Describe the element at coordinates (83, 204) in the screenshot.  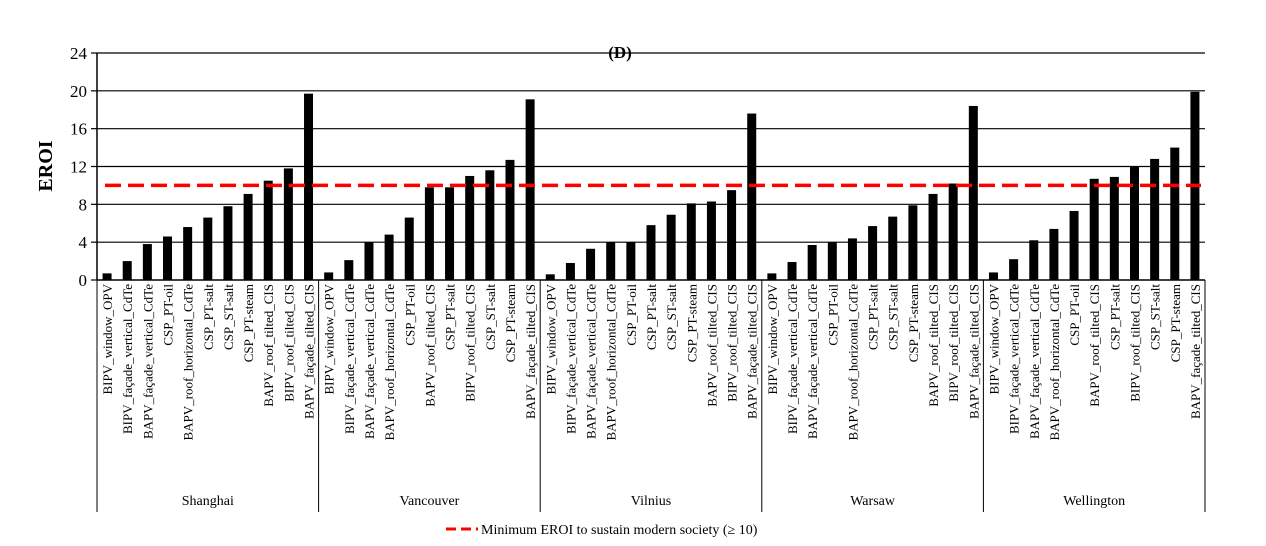
I see `y-tick-label: 8` at that location.